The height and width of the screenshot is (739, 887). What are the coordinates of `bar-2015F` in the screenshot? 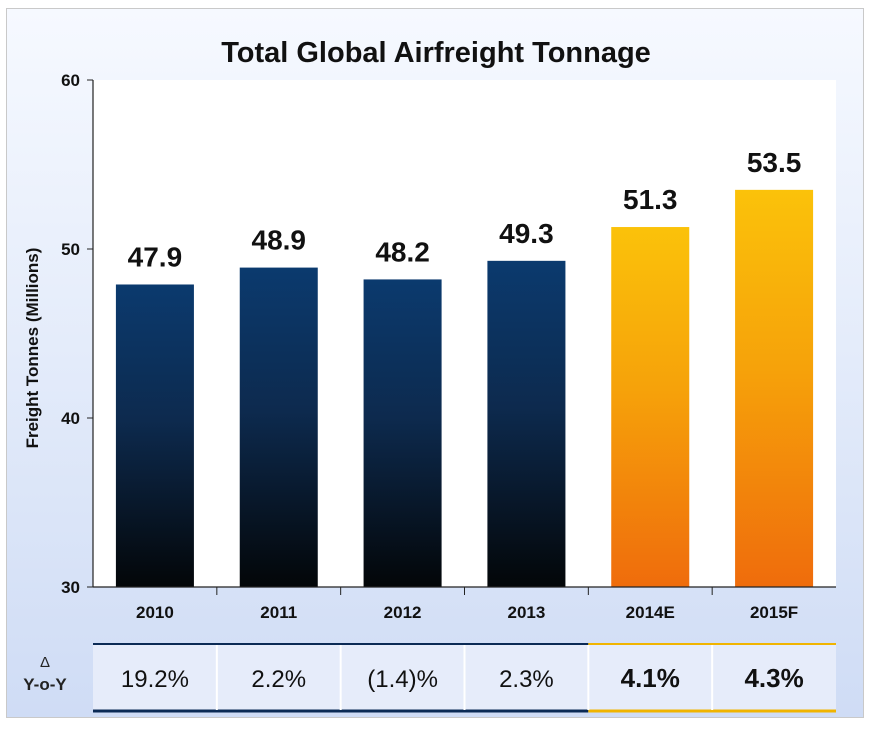 It's located at (774, 388).